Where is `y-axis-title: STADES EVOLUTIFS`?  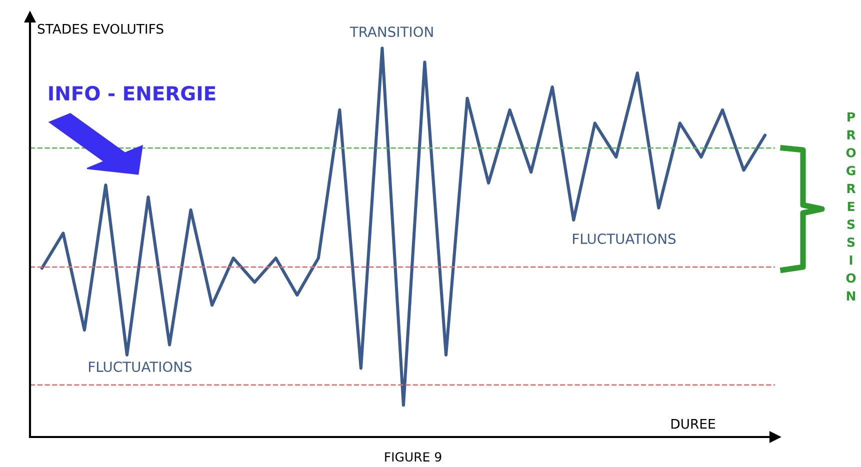 y-axis-title: STADES EVOLUTIFS is located at coordinates (101, 29).